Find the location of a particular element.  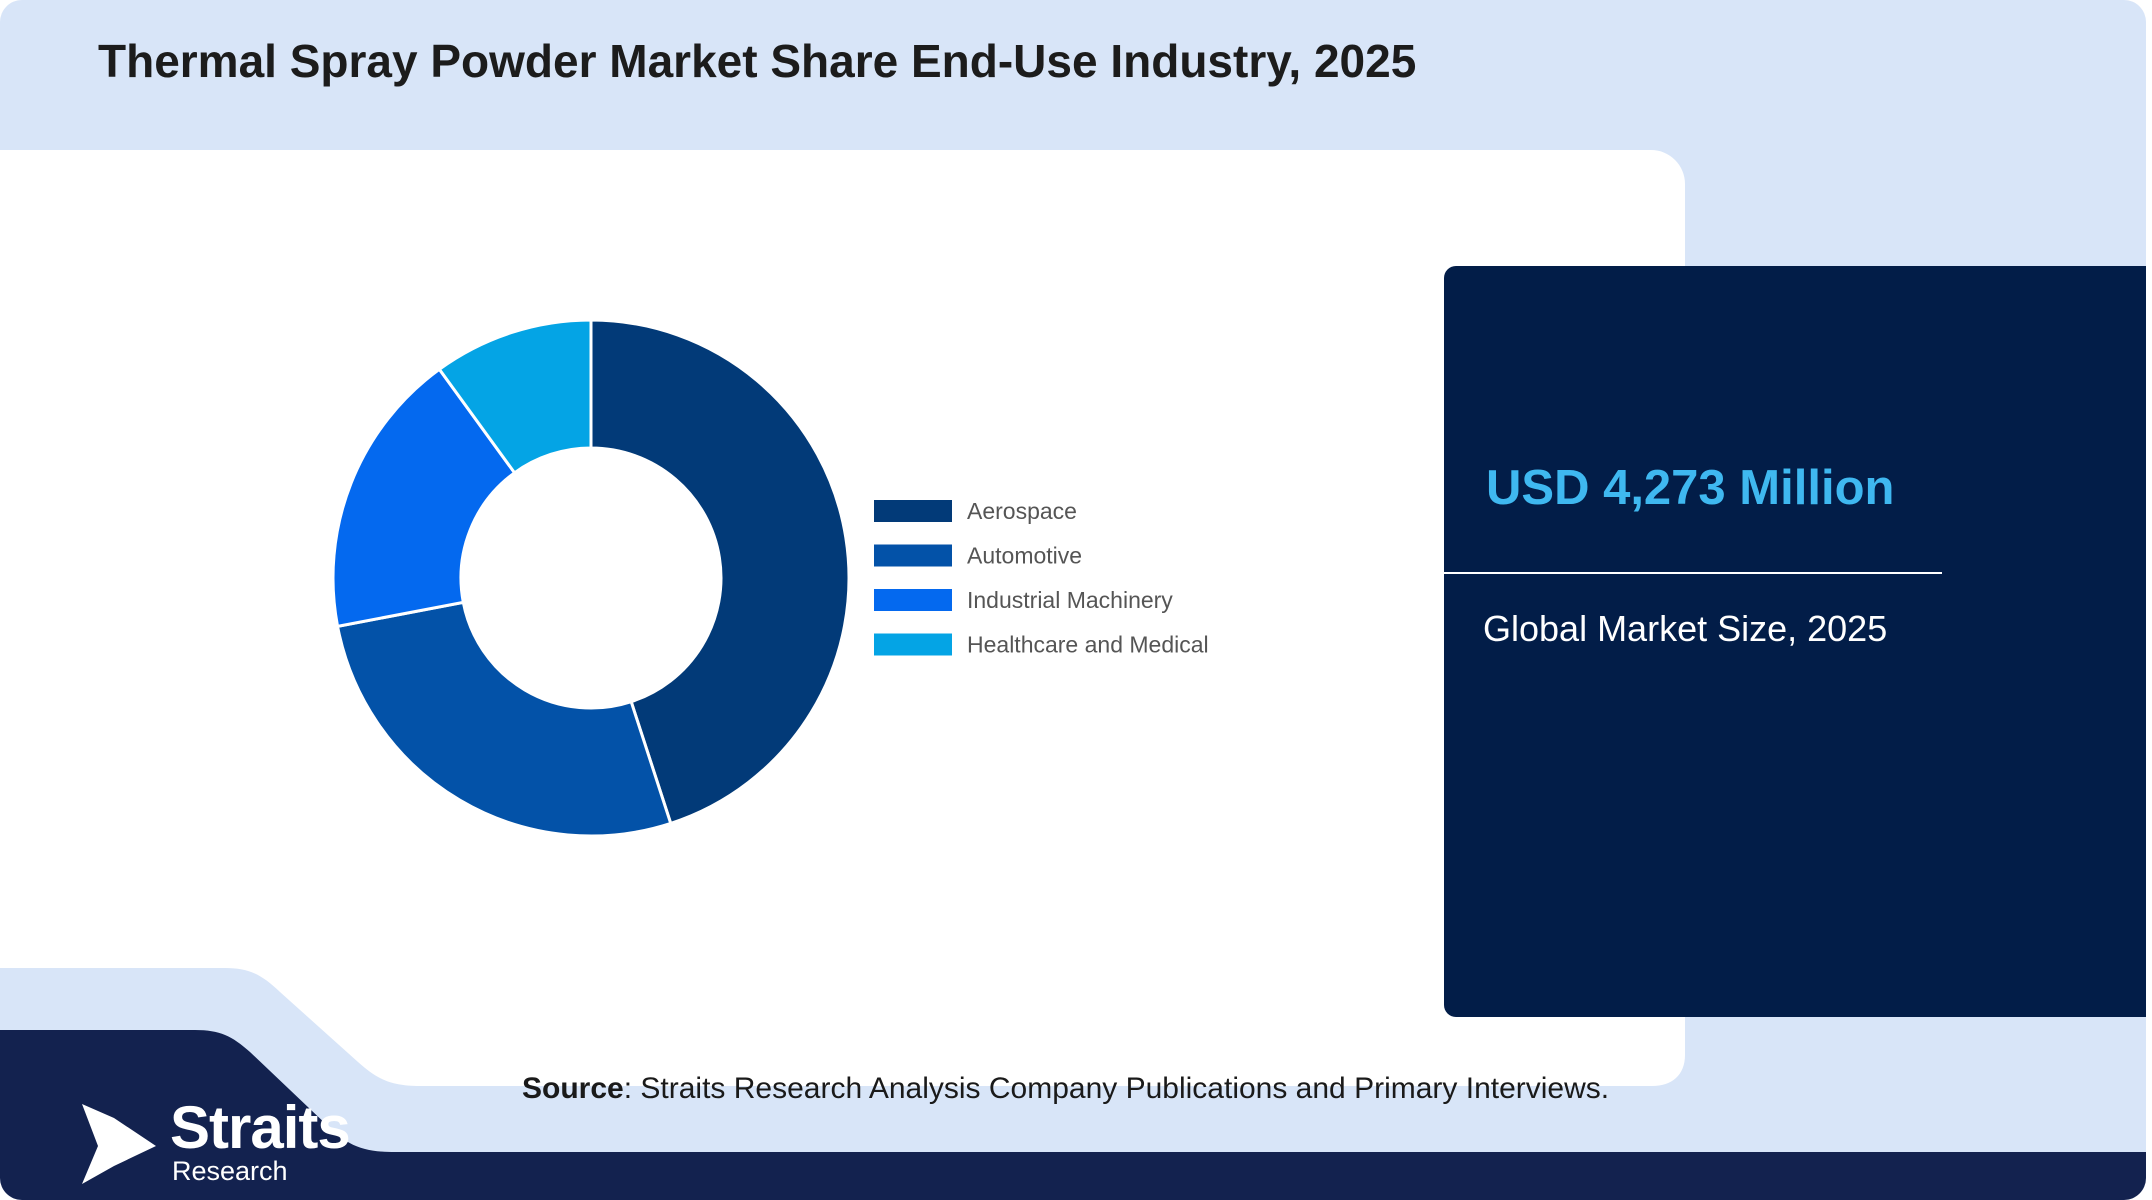

legend-label: Automotive is located at coordinates (1024, 556).